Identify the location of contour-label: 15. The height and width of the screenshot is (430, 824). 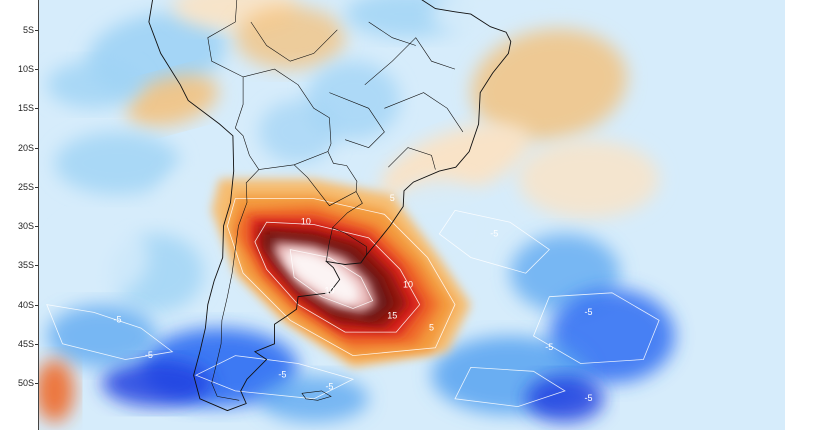
(392, 316).